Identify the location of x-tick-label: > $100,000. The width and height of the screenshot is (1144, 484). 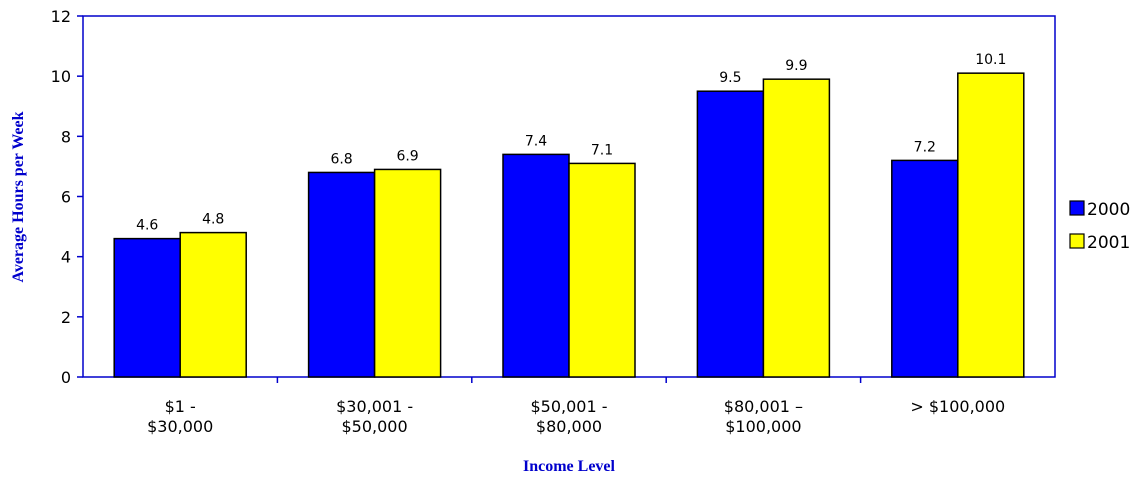
(957, 406).